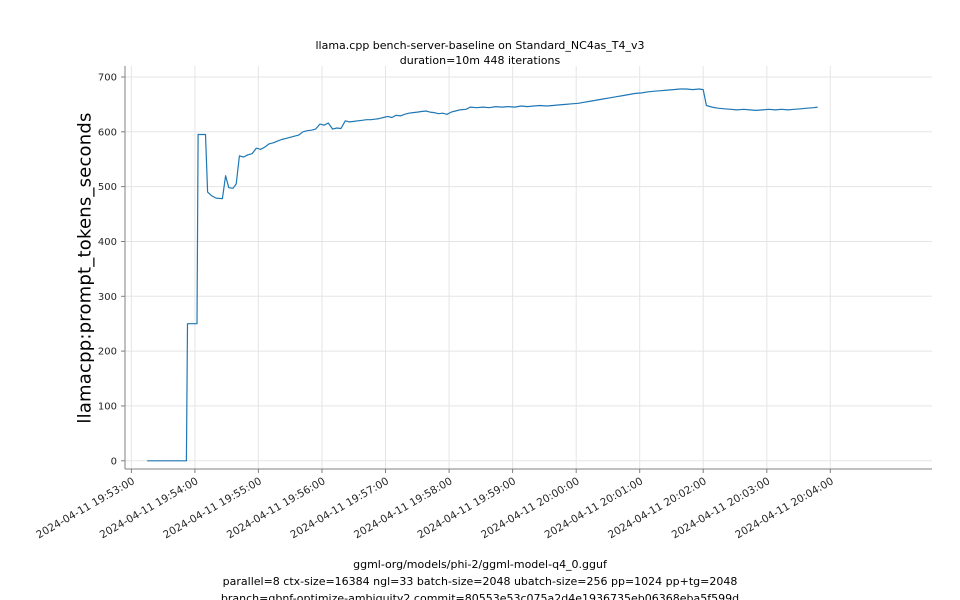 The width and height of the screenshot is (960, 600). What do you see at coordinates (114, 461) in the screenshot?
I see `y-tick-label: 0` at bounding box center [114, 461].